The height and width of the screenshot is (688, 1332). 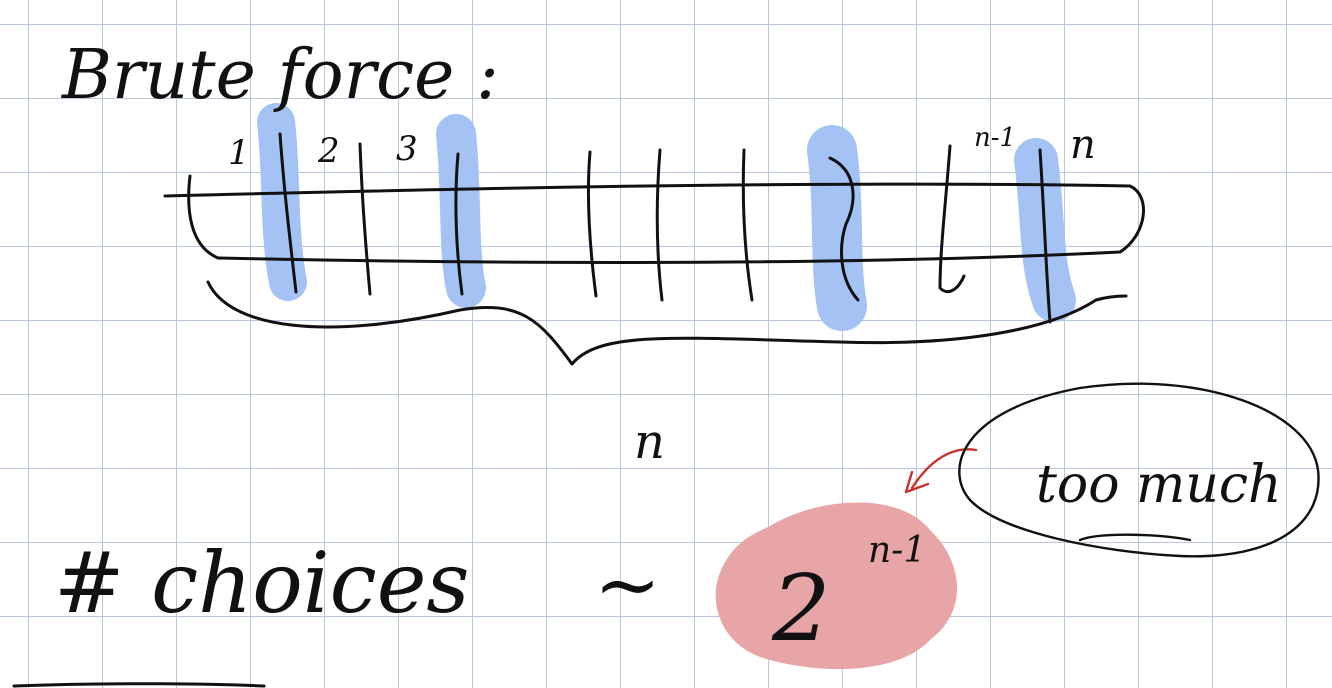 What do you see at coordinates (995, 138) in the screenshot?
I see `slot-label-n-minus-1: n-1` at bounding box center [995, 138].